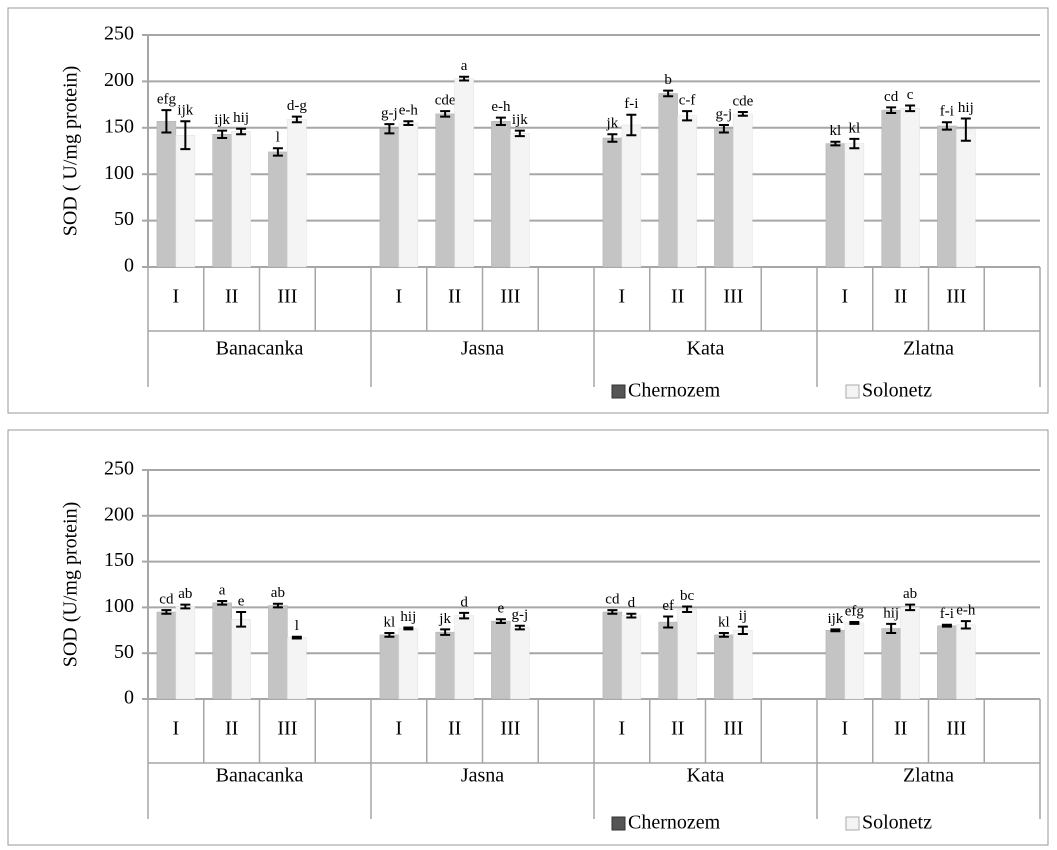 The image size is (1057, 850). I want to click on significance-letter: jk, so click(444, 619).